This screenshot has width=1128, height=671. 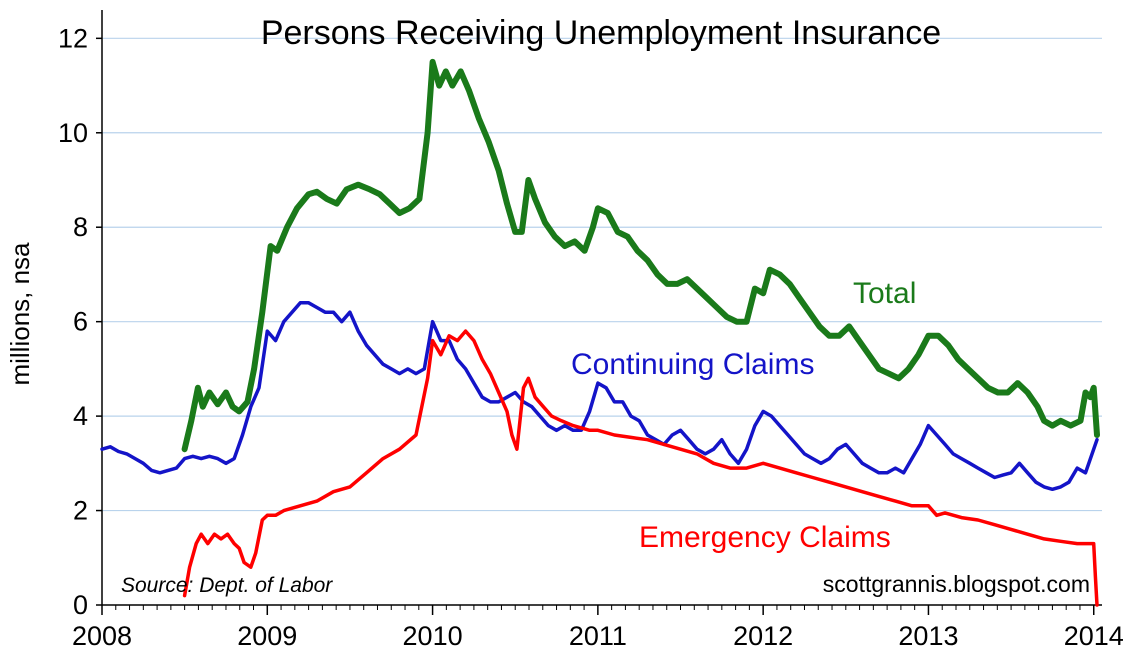 I want to click on series-label-continuing-claims: Continuing Claims, so click(x=692, y=364).